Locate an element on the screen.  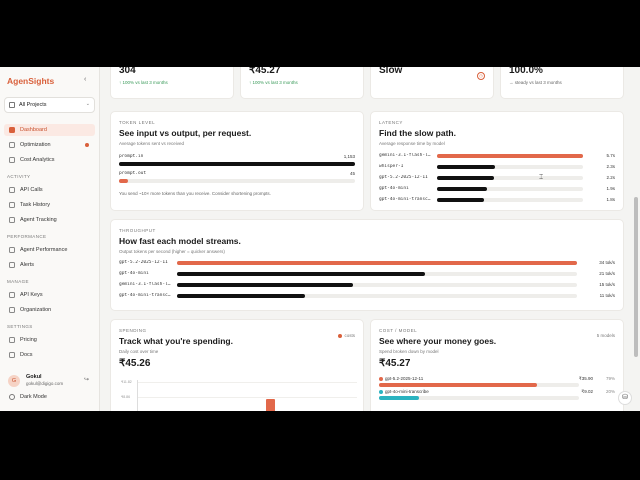
kpi-trend: → steady vs last 3 months is located at coordinates (535, 82).